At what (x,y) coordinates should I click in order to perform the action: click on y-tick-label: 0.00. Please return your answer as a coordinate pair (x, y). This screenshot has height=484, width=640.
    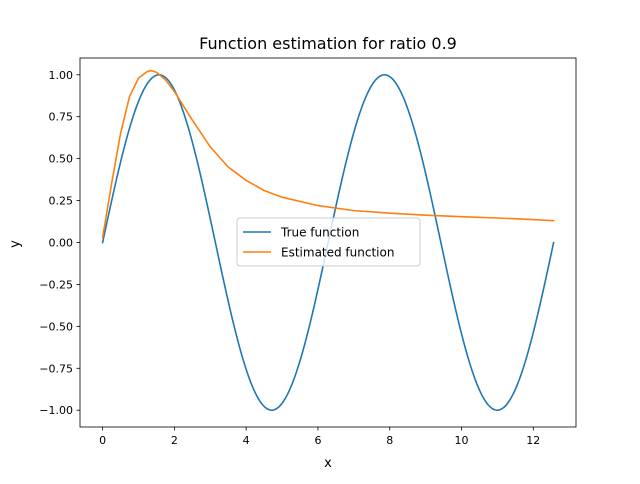
    Looking at the image, I should click on (61, 243).